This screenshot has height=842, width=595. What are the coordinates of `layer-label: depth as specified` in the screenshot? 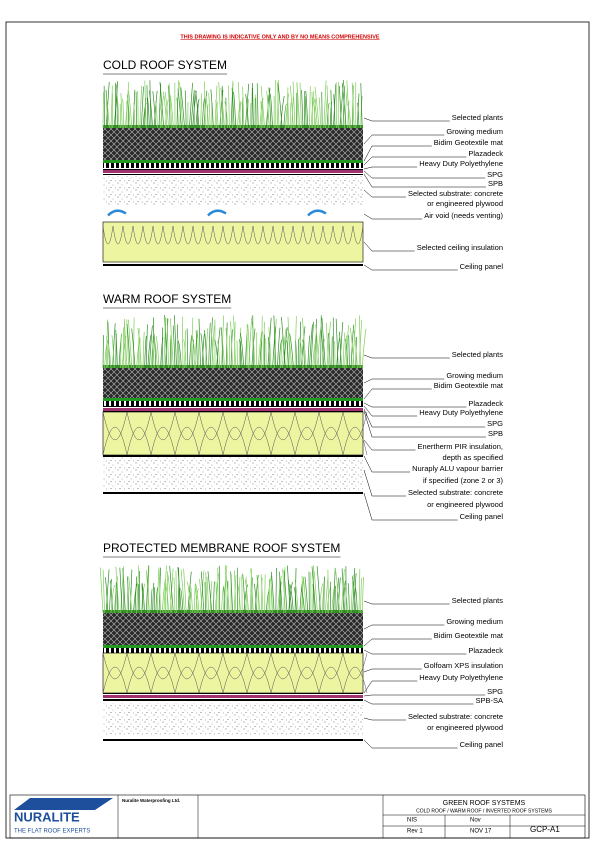 It's located at (473, 457).